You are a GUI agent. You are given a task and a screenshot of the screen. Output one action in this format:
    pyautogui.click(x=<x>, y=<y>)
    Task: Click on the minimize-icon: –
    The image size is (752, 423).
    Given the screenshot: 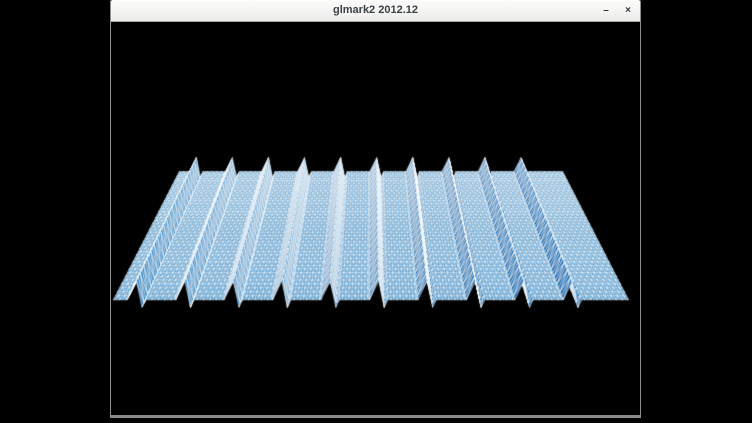 What is the action you would take?
    pyautogui.click(x=606, y=10)
    